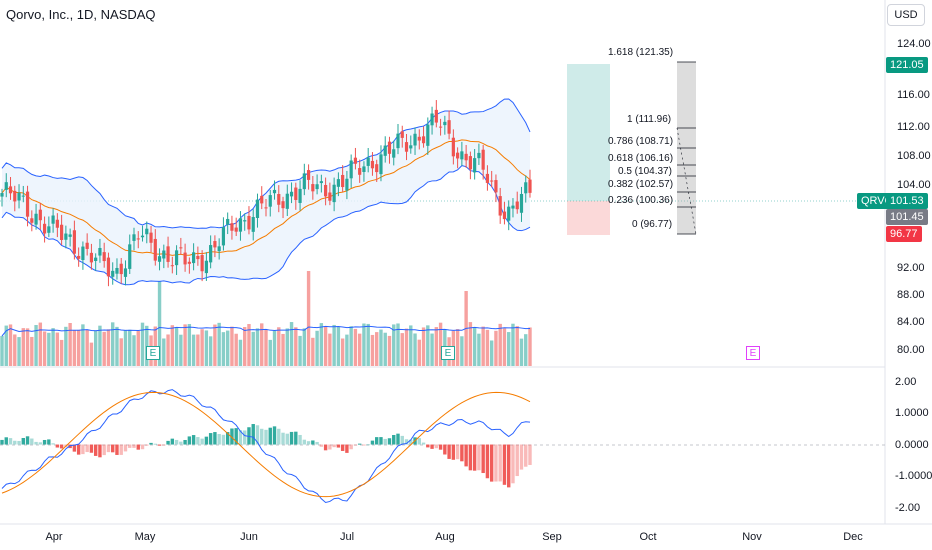  I want to click on fib-extension-tool, so click(686, 148).